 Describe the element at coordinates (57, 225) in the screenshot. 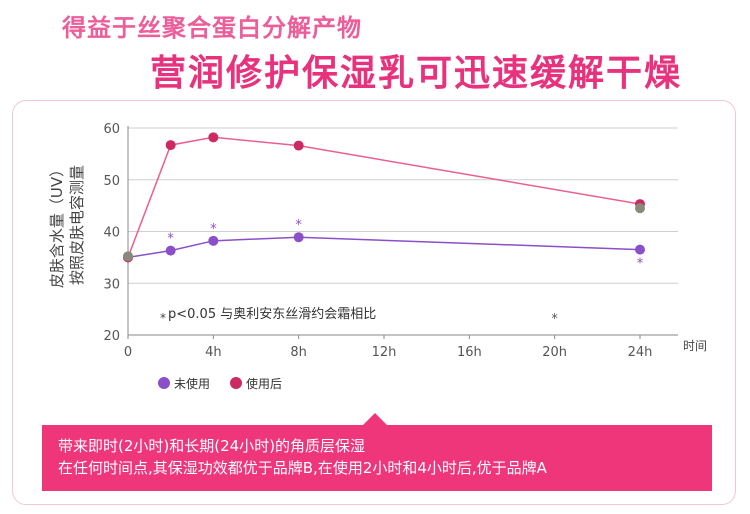

I see `y-axis-label: 皮肤含水量（UV）` at that location.